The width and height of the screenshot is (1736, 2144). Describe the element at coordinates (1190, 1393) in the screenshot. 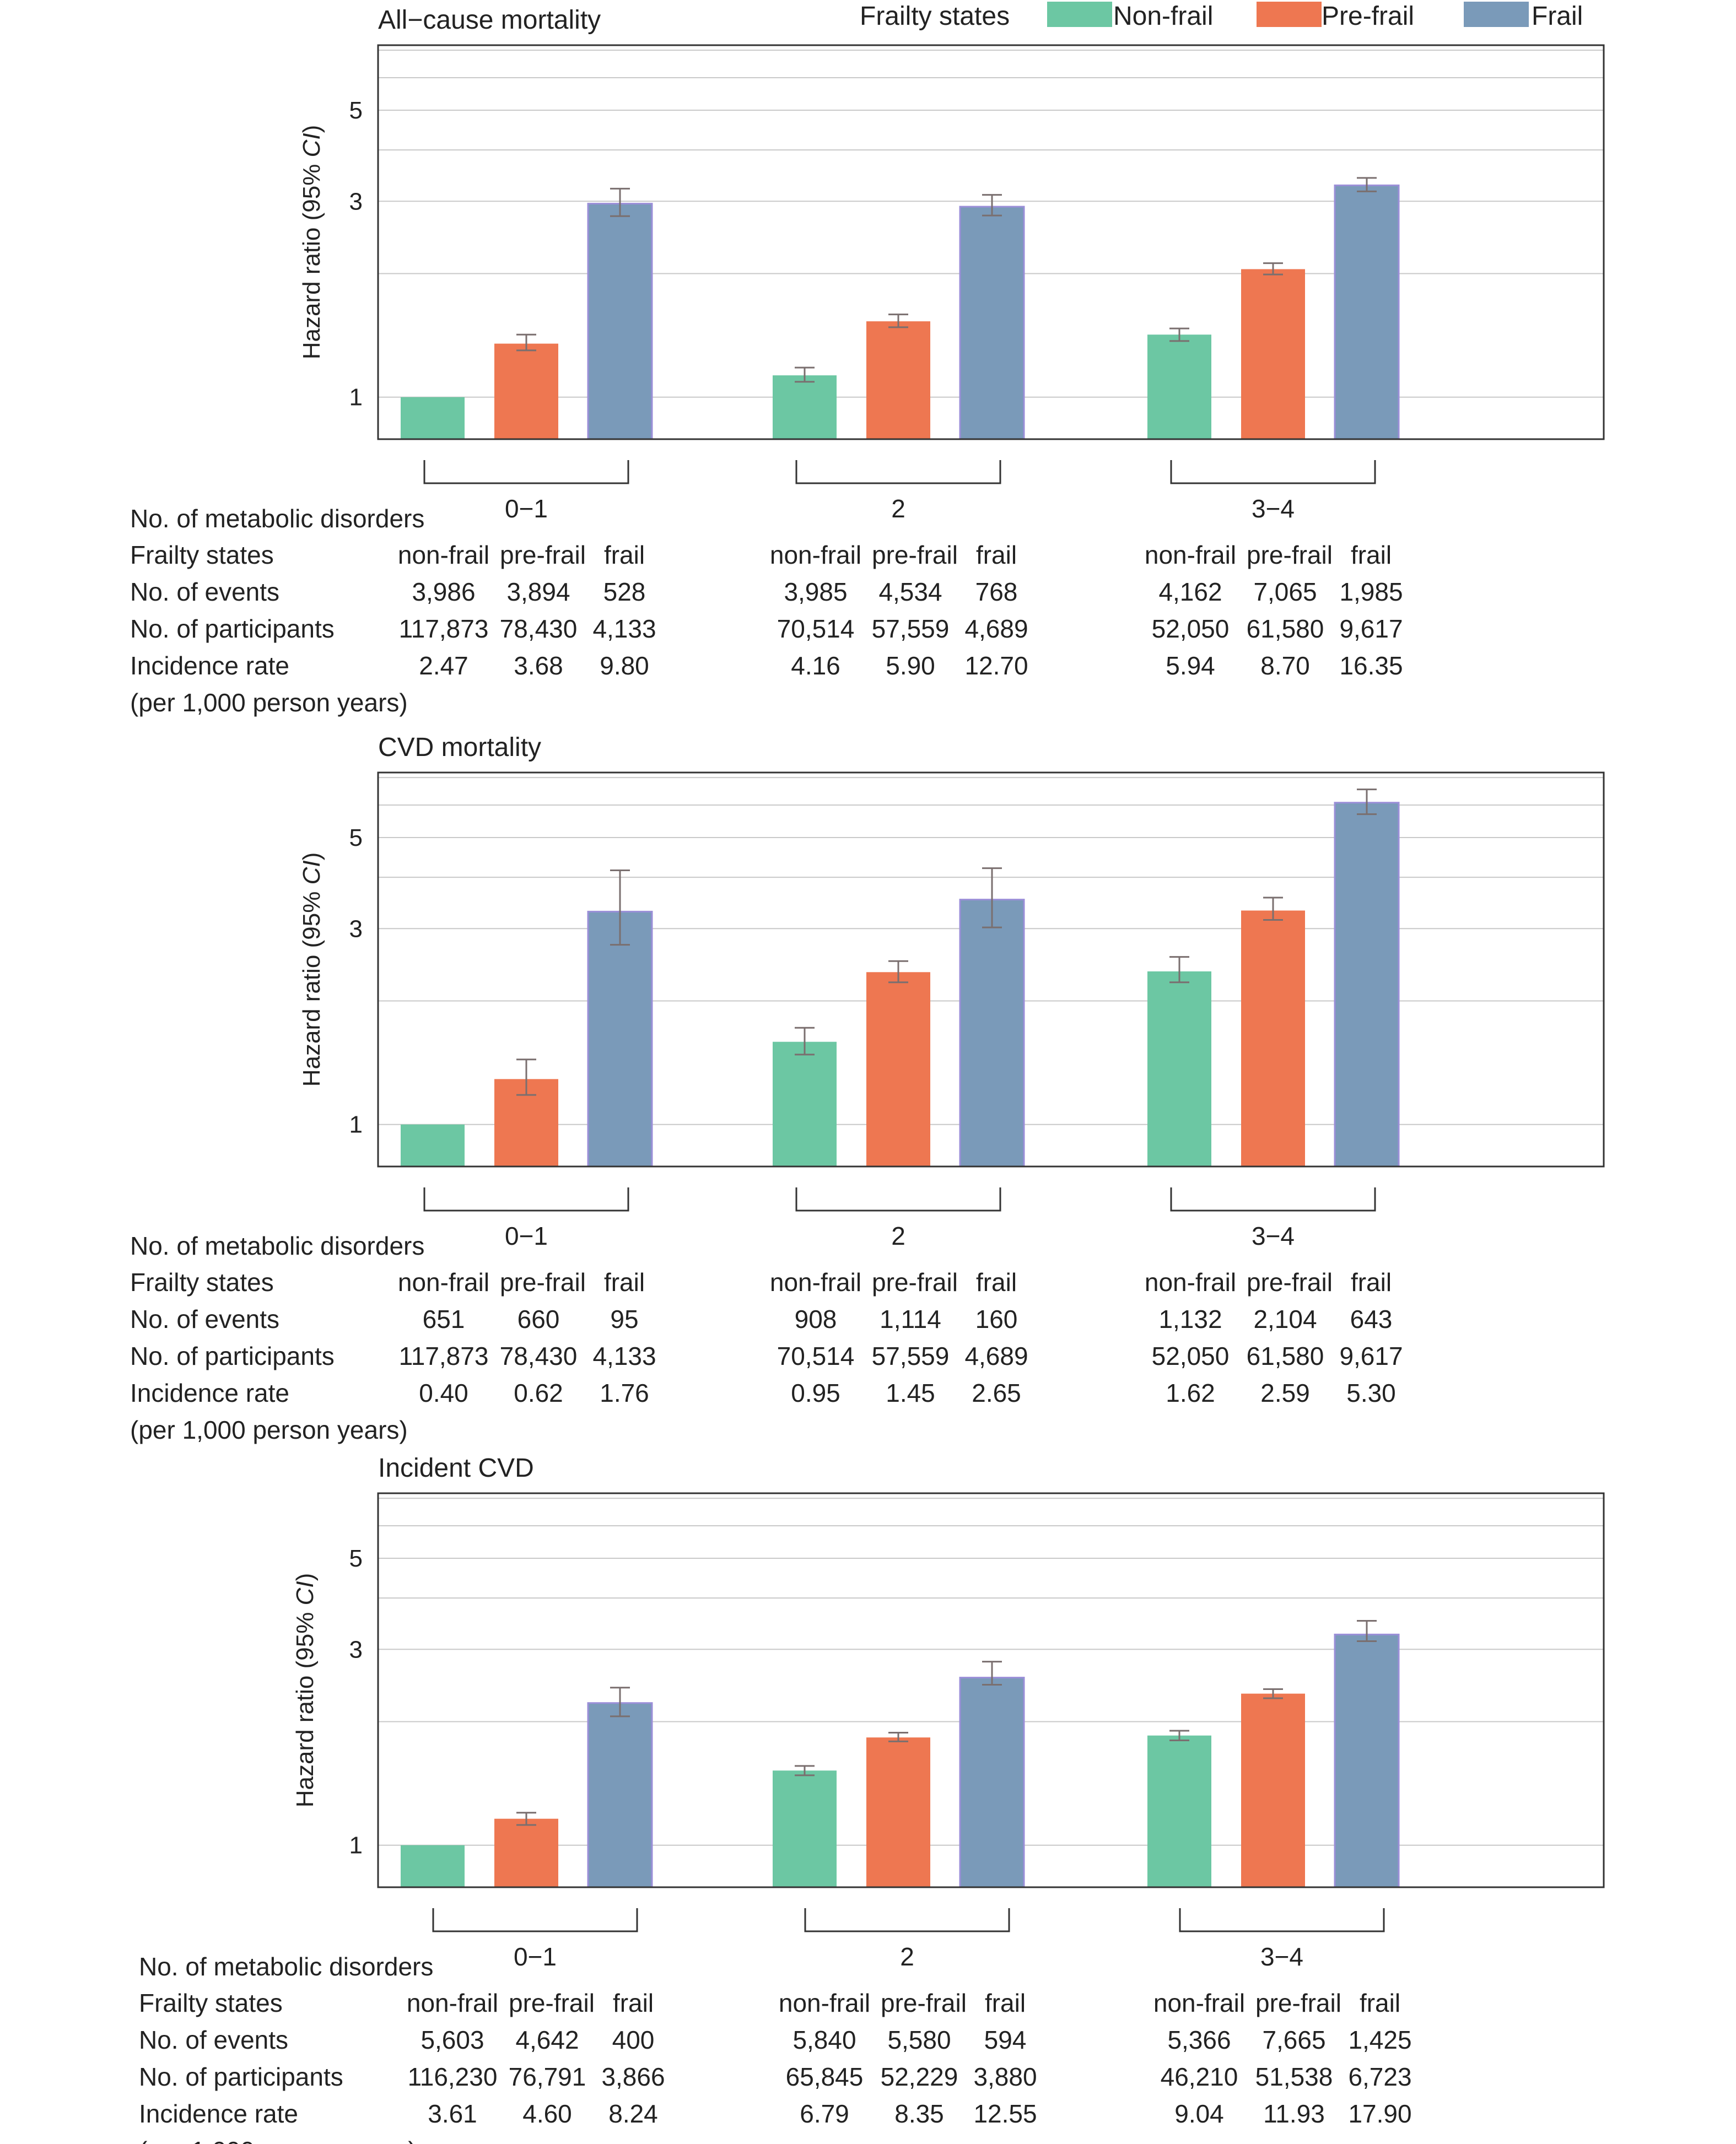

I see `incidence-value: 1.62` at that location.